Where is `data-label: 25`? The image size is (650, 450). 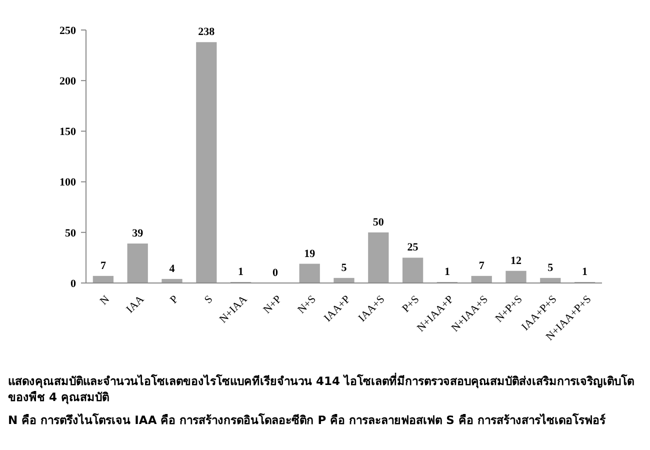 data-label: 25 is located at coordinates (413, 248).